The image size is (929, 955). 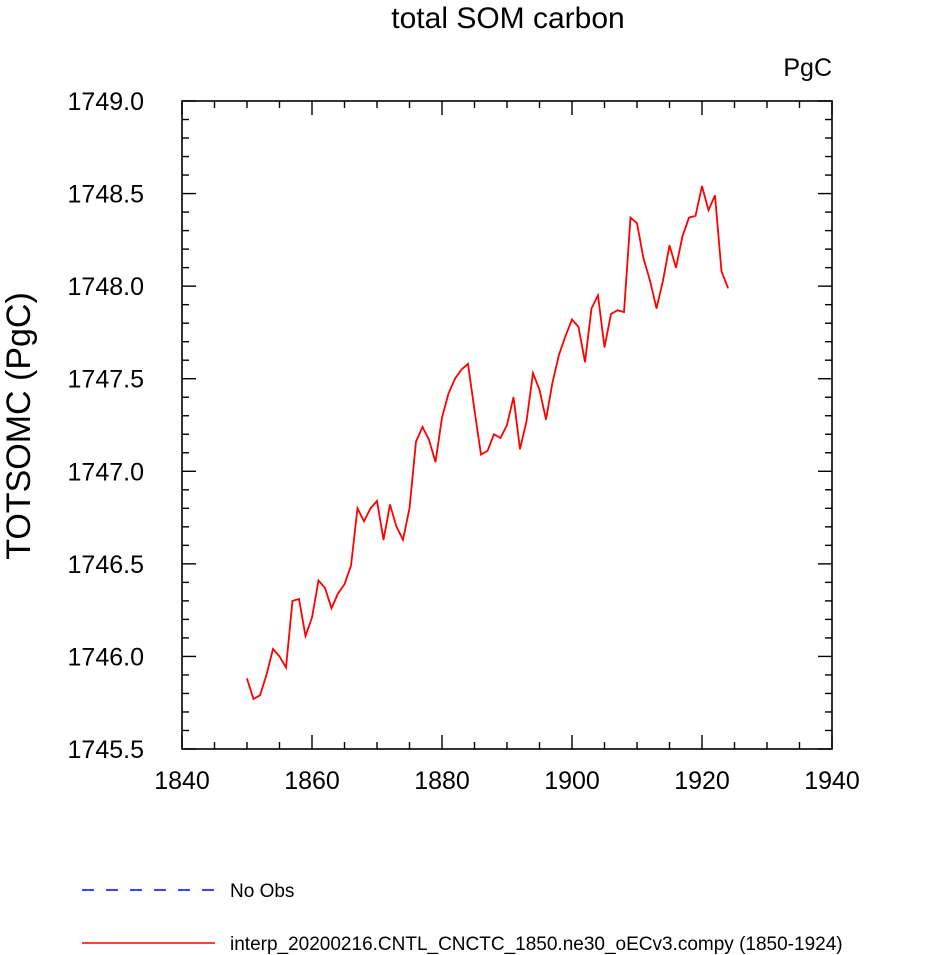 I want to click on y-tick-label: 1745.5, so click(x=106, y=750).